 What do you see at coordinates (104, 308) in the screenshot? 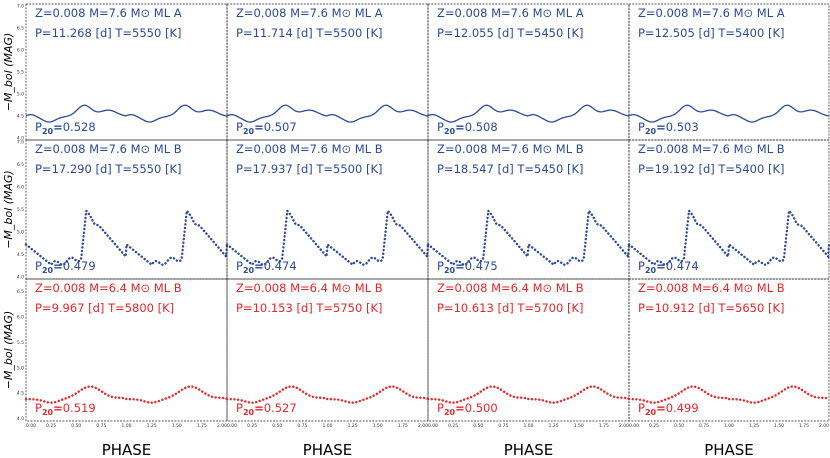
I see `panel-period-label: P=9.967 [d] T=5800 [K]` at bounding box center [104, 308].